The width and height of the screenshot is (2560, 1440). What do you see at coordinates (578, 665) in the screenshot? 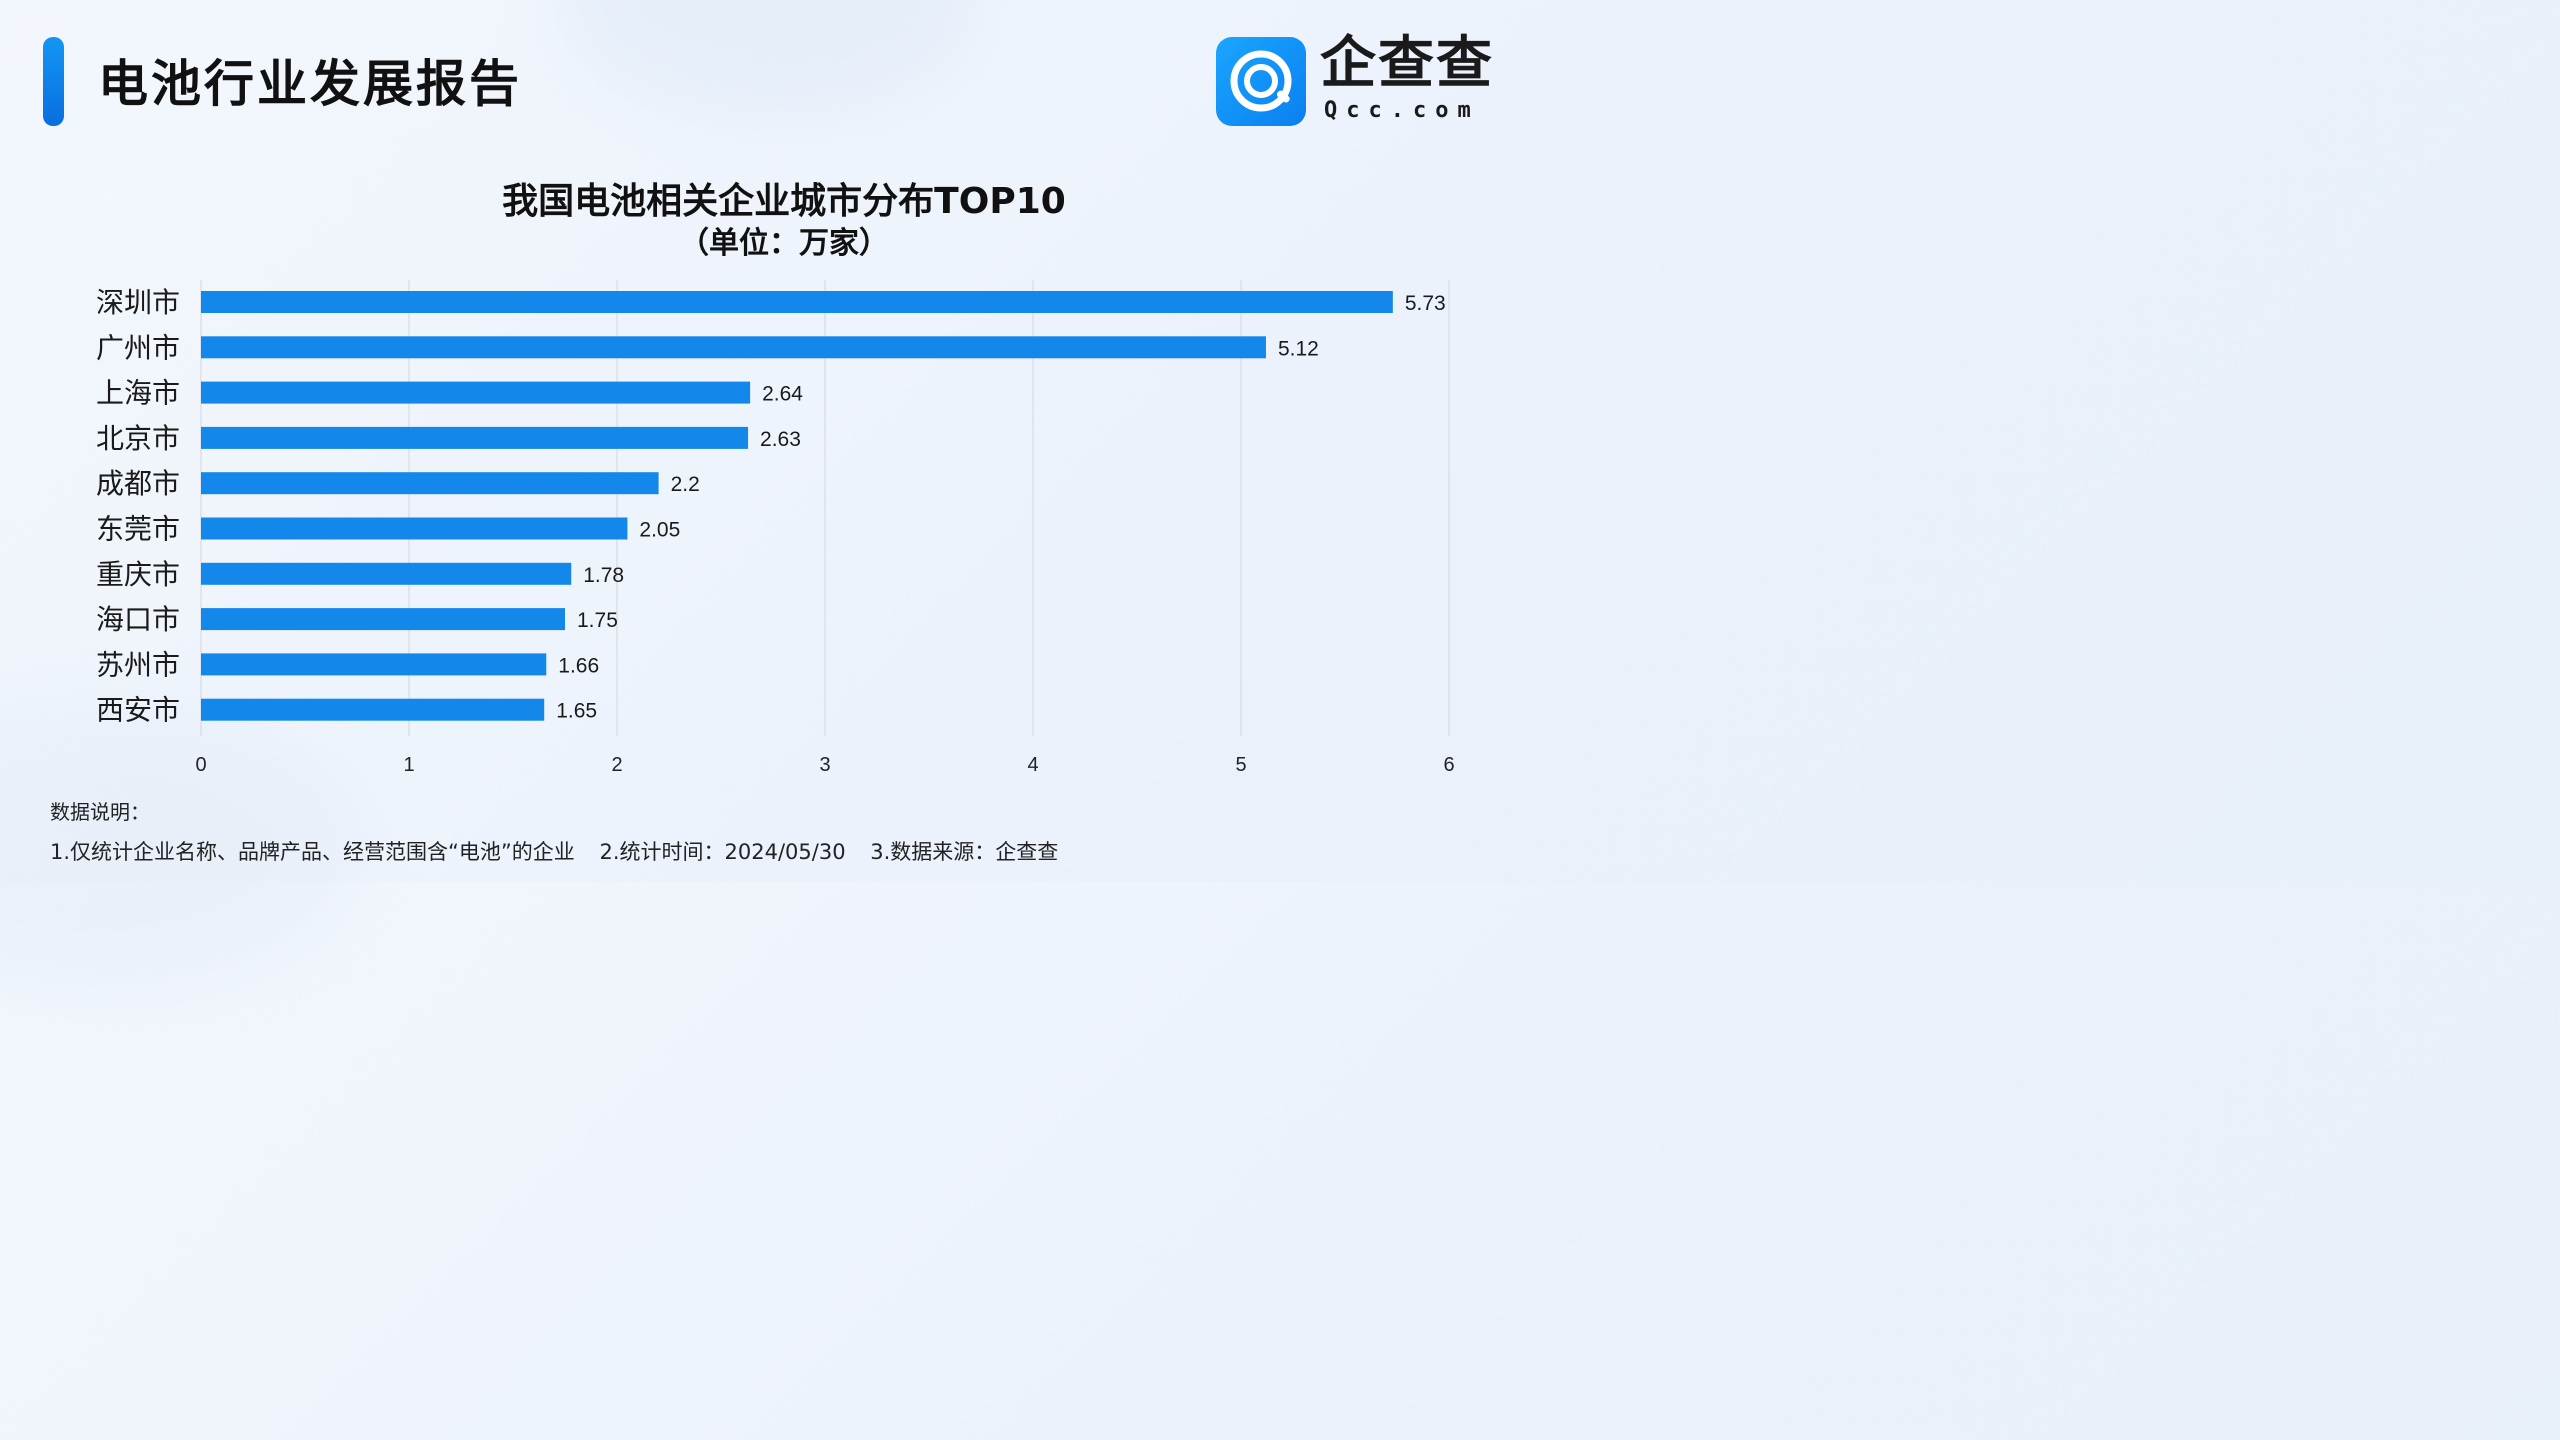
I see `data-label: 1.66` at bounding box center [578, 665].